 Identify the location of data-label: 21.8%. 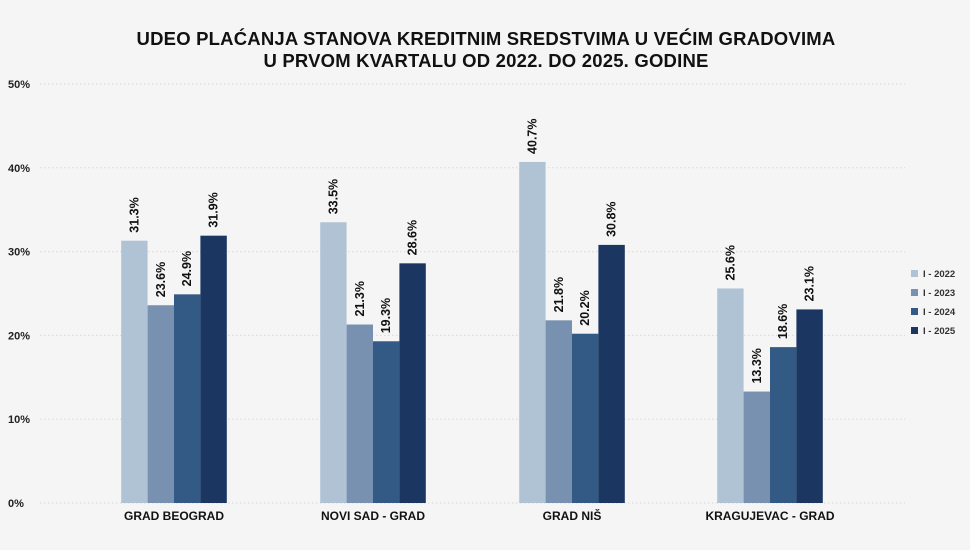
(559, 294).